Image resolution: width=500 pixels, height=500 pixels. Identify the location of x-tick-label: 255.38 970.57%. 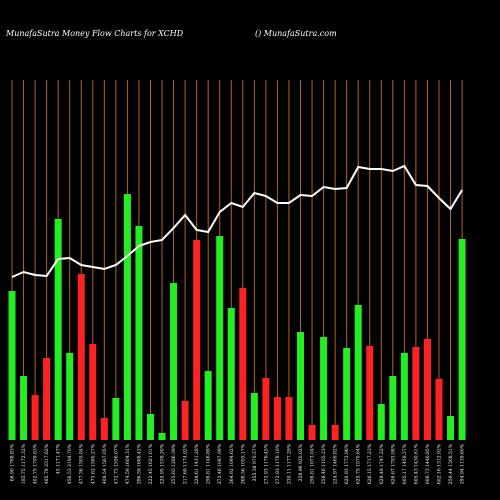
(255, 462).